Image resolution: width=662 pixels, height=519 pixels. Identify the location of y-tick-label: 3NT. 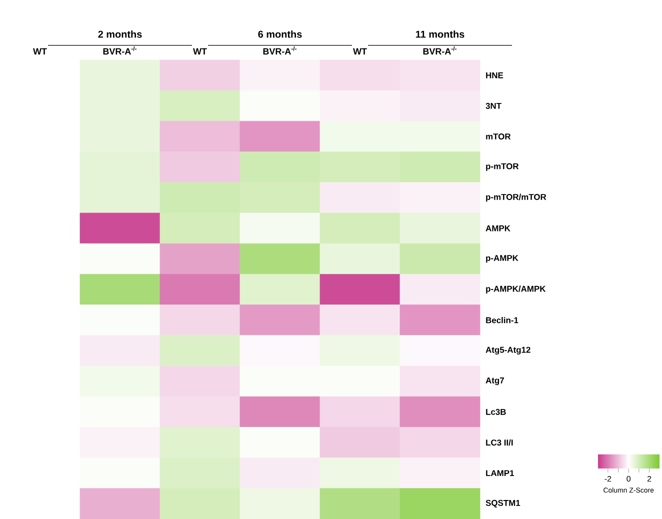
(494, 105).